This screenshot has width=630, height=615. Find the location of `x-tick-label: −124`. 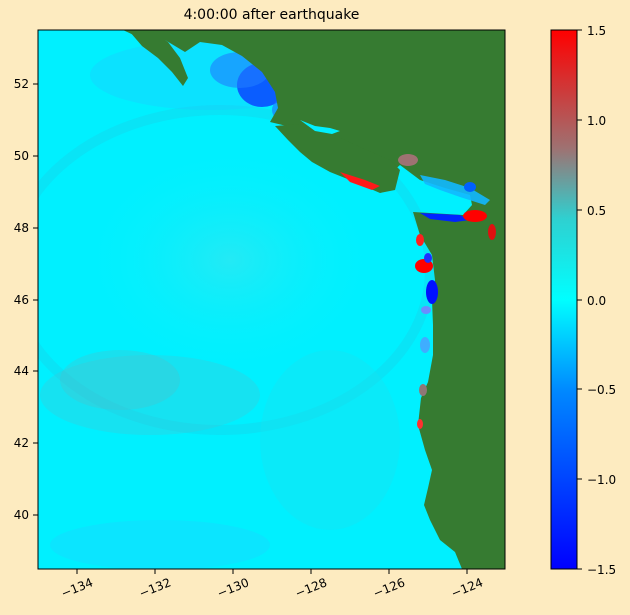

x-tick-label: −124 is located at coordinates (467, 587).